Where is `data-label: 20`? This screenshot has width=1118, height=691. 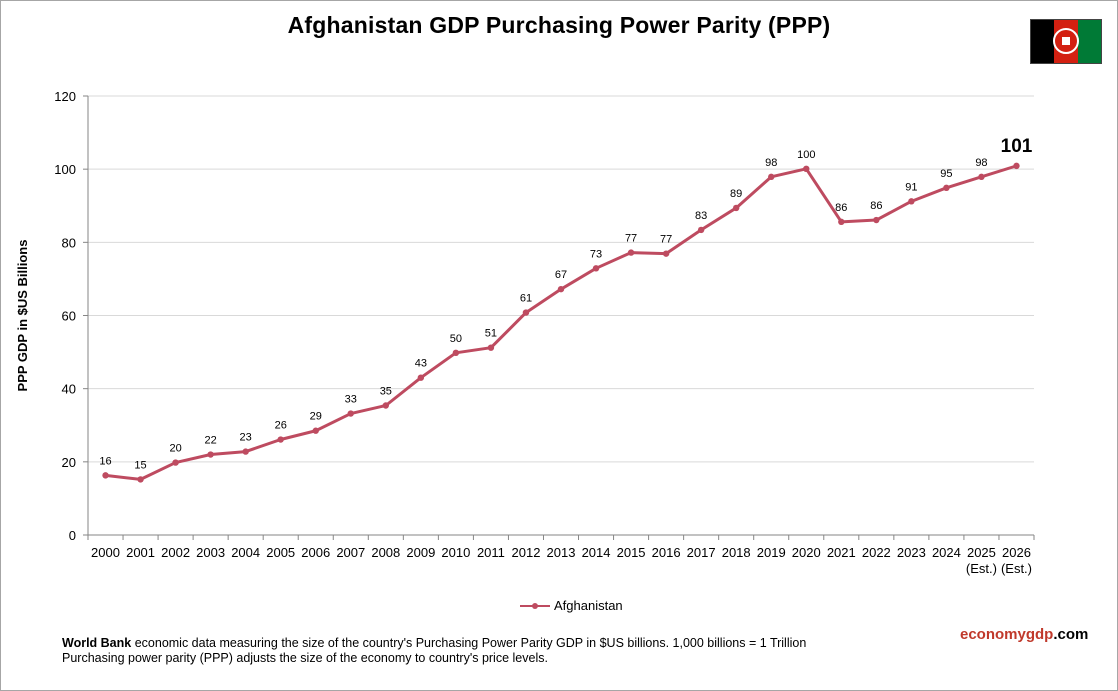
data-label: 20 is located at coordinates (175, 449).